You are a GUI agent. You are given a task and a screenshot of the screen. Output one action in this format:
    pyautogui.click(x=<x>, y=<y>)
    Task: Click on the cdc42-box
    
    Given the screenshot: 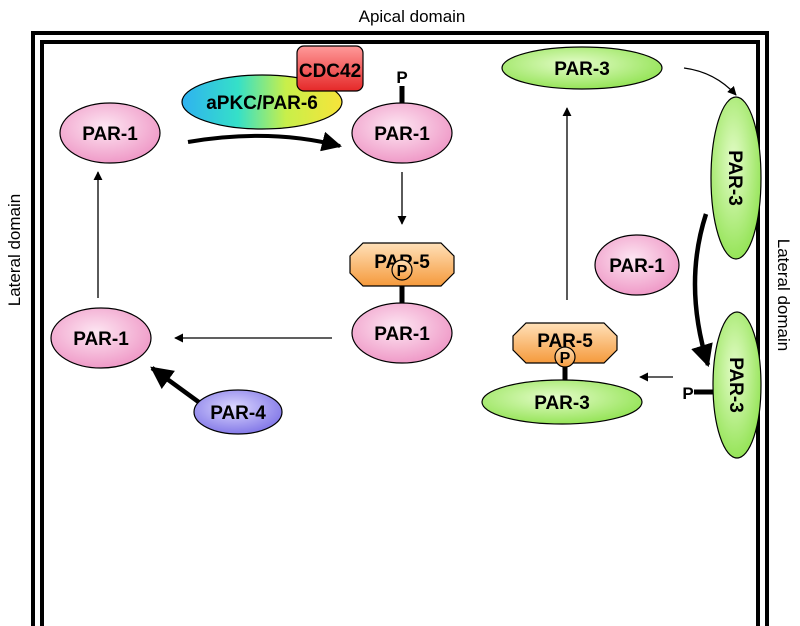 What is the action you would take?
    pyautogui.click(x=330, y=68)
    